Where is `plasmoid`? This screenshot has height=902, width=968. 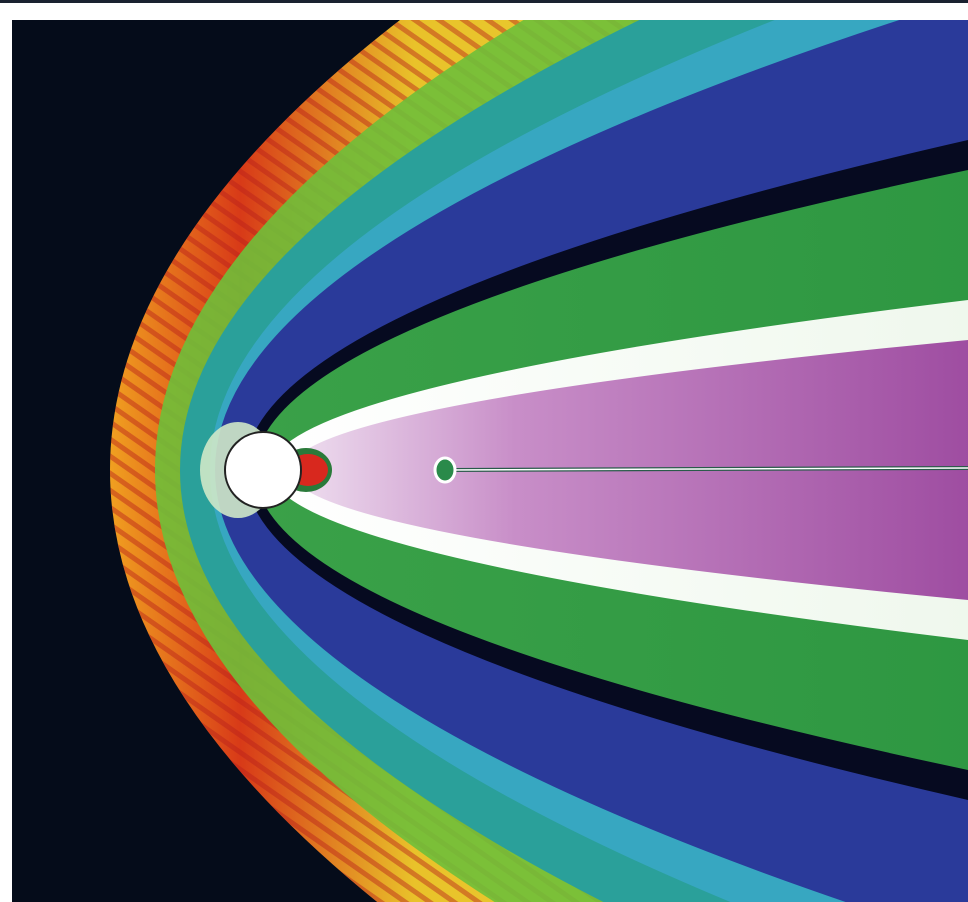
plasmoid is located at coordinates (445, 470).